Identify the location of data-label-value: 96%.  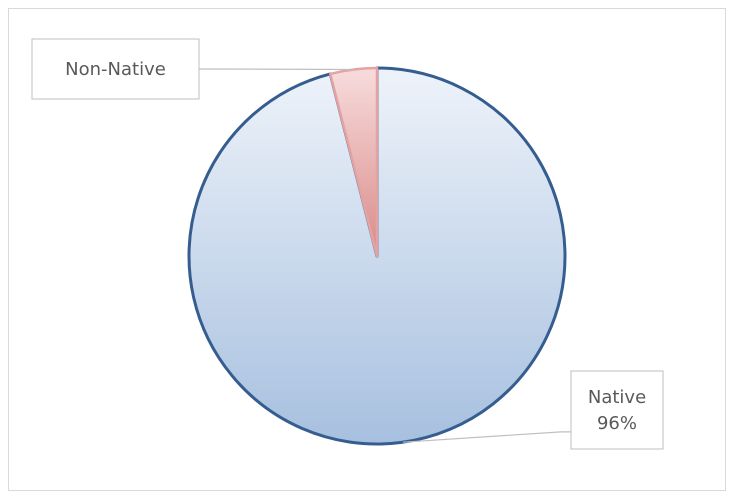
(617, 423).